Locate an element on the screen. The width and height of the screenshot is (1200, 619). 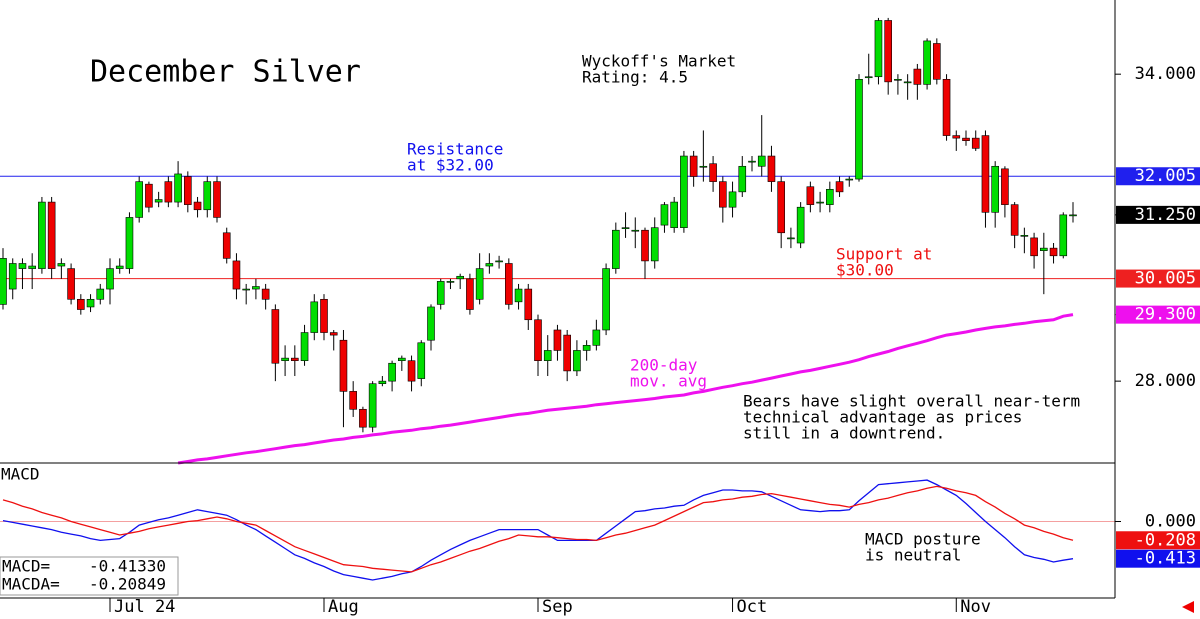
annotation: Wyckoff's Market is located at coordinates (659, 61).